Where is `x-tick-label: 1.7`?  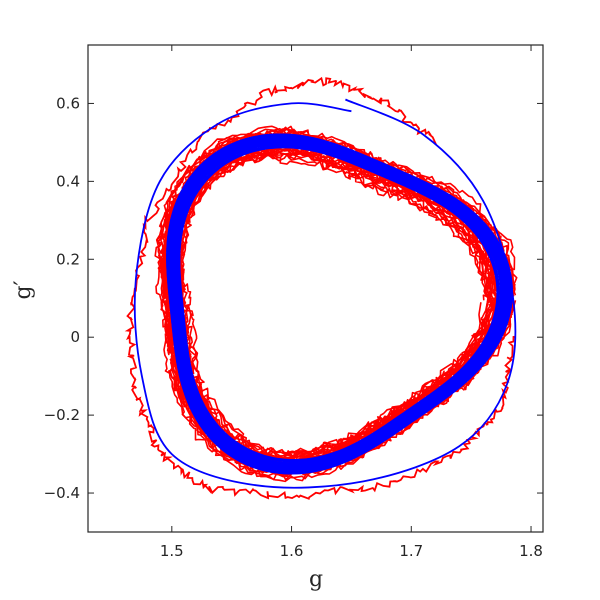
x-tick-label: 1.7 is located at coordinates (411, 551).